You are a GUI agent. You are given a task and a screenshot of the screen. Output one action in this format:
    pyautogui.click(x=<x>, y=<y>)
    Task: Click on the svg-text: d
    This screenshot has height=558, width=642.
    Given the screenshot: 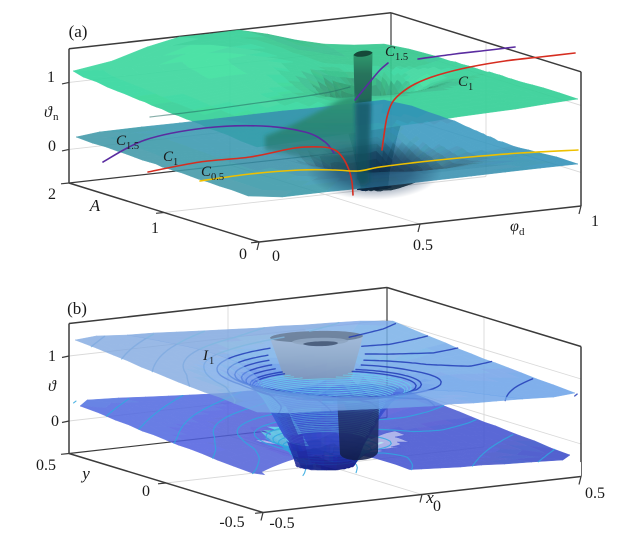 What is the action you would take?
    pyautogui.click(x=522, y=232)
    